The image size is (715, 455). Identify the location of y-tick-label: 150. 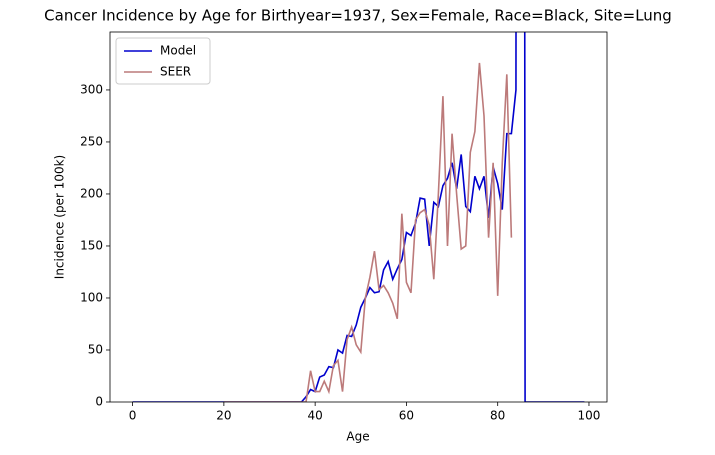
(91, 245).